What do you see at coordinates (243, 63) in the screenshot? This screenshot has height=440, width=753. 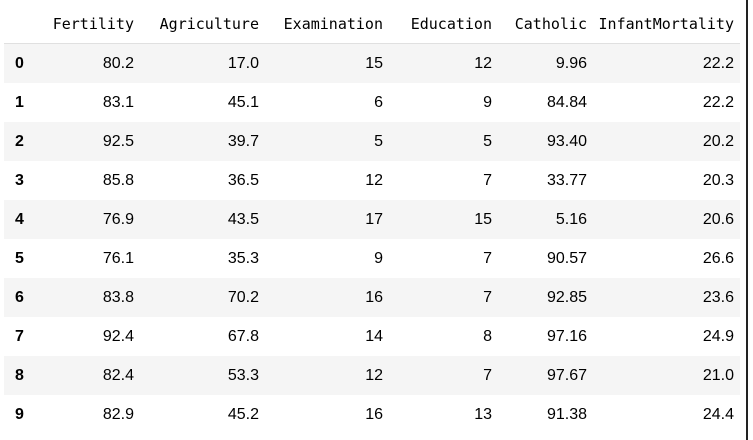 I see `cell-agriculture: 17.0` at bounding box center [243, 63].